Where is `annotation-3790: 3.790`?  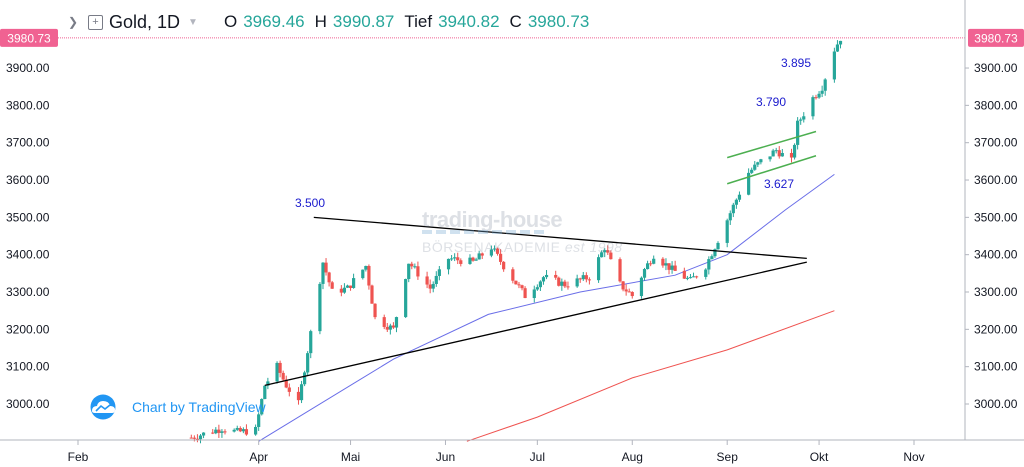
annotation-3790: 3.790 is located at coordinates (771, 102).